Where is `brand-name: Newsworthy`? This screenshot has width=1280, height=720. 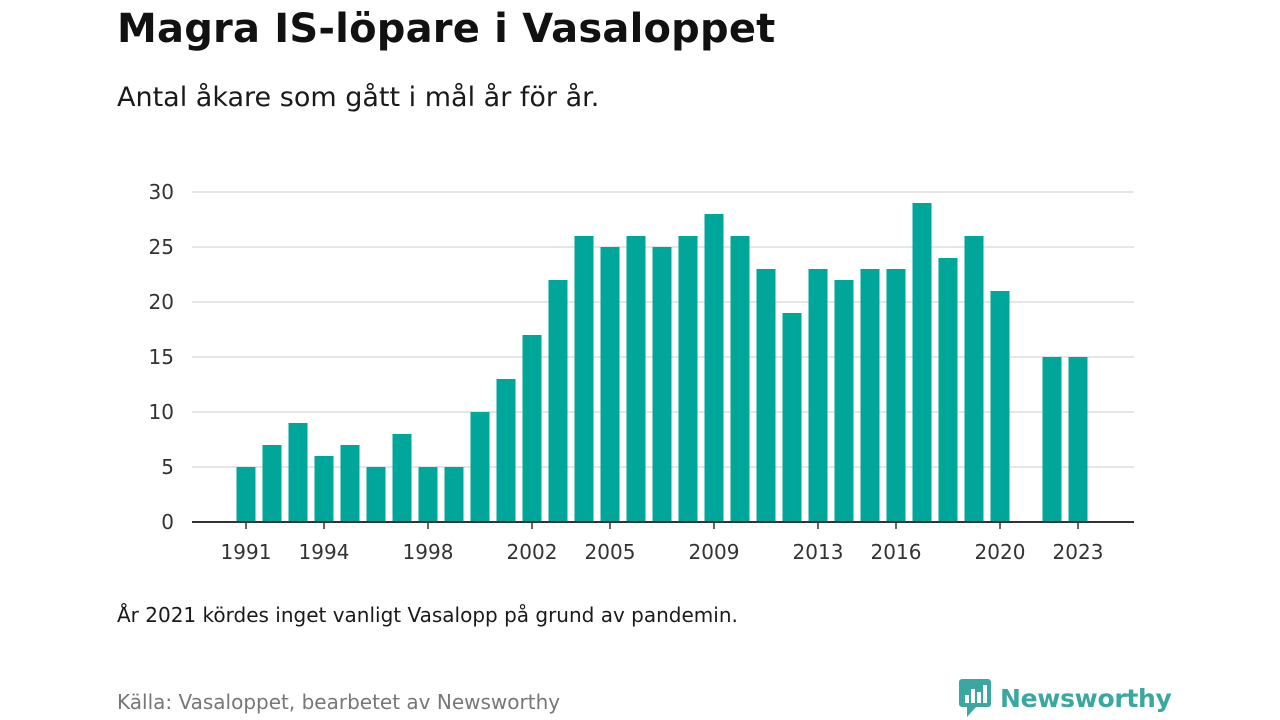 brand-name: Newsworthy is located at coordinates (1086, 698).